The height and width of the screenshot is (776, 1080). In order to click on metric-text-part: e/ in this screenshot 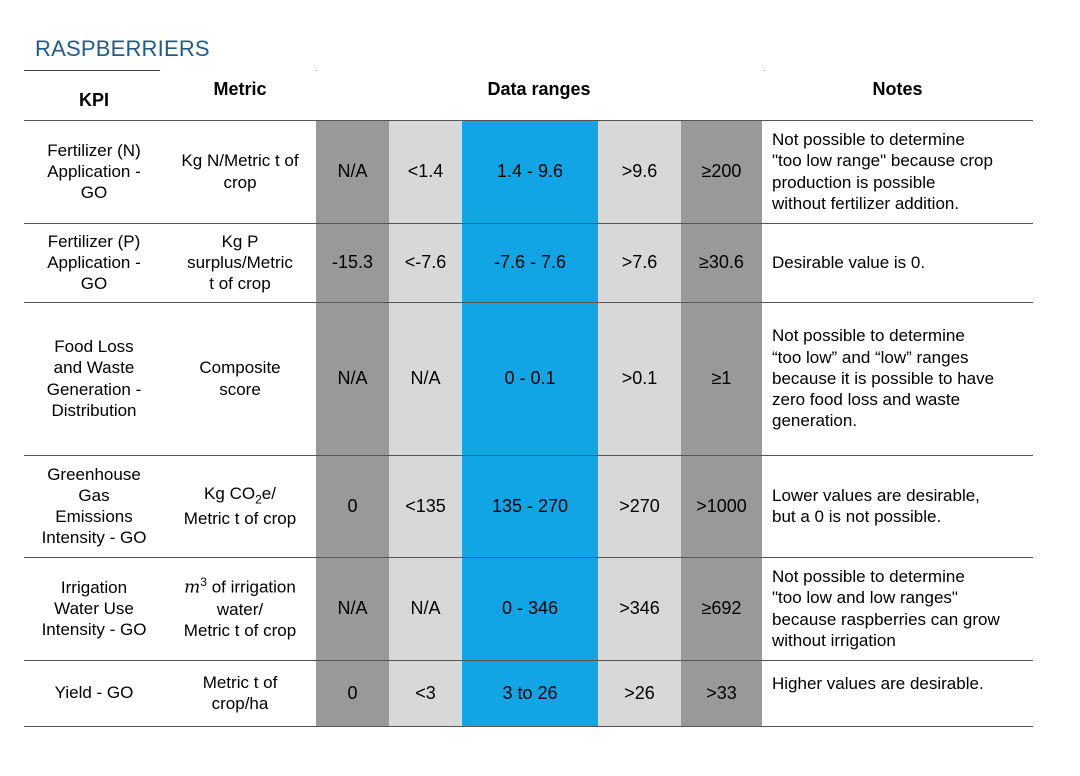, I will do `click(268, 494)`.